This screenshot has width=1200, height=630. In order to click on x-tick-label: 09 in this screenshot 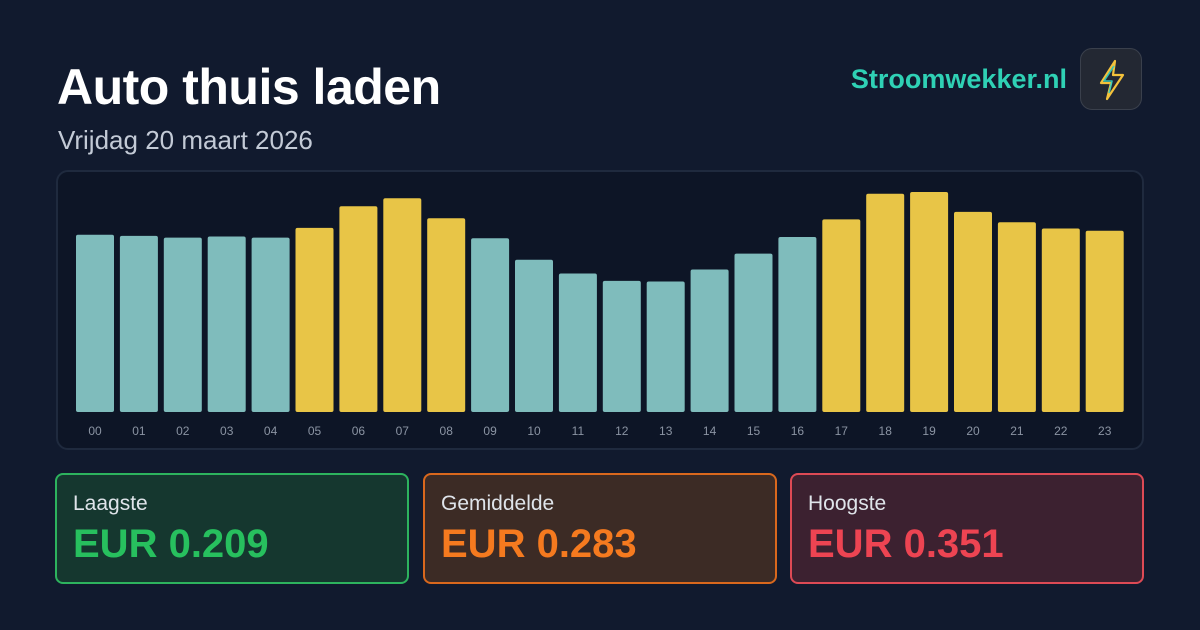, I will do `click(490, 431)`.